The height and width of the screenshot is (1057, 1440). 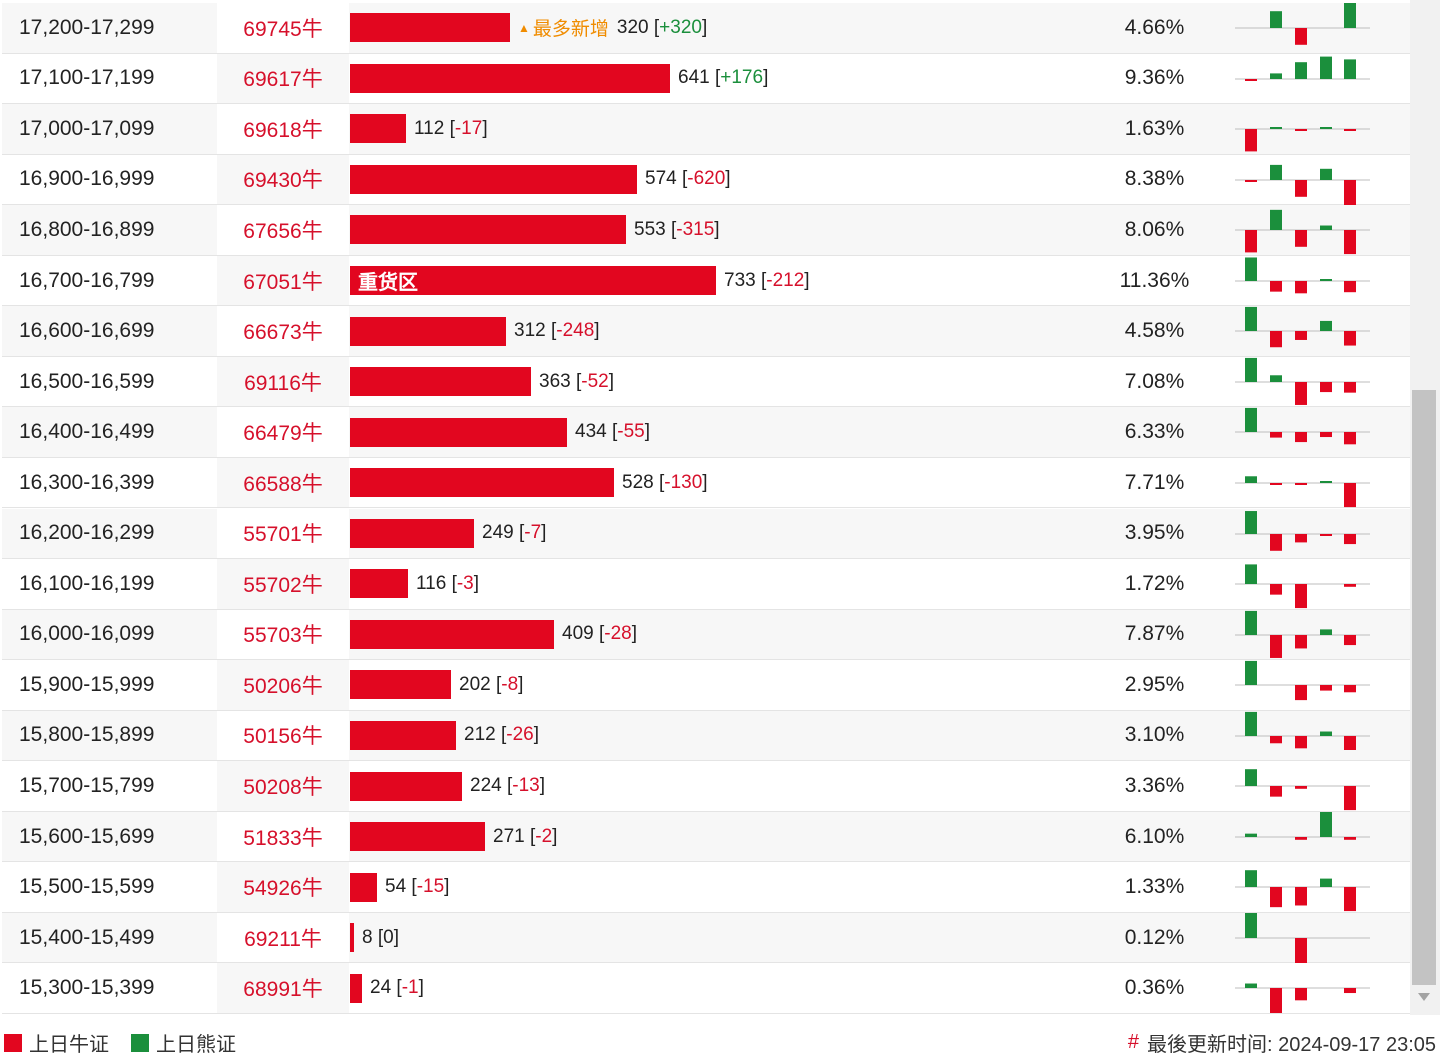 I want to click on change-value: +176, so click(x=742, y=78).